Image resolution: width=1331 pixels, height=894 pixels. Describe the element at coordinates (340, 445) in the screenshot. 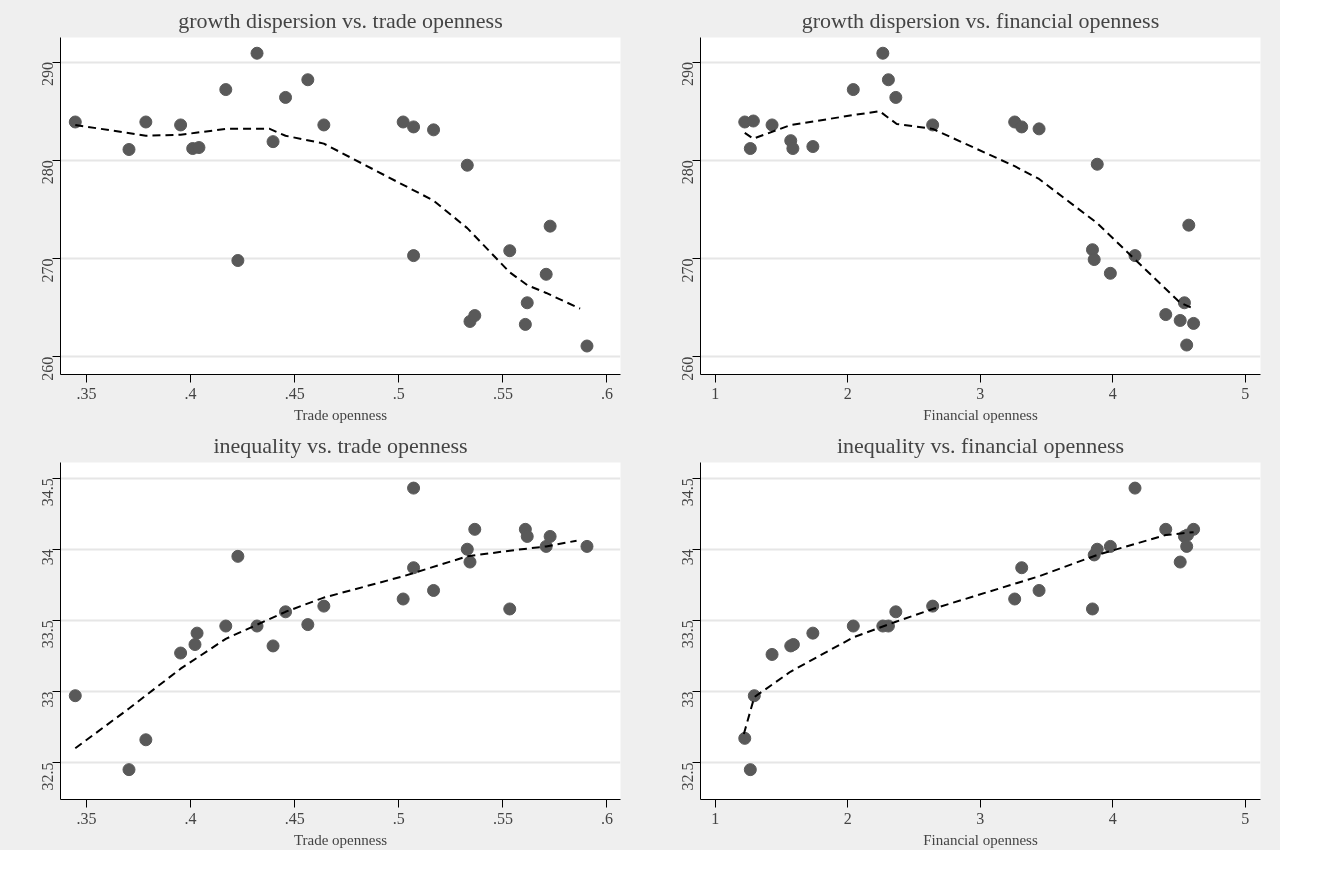

I see `chart-title: inequality vs. trade openness` at that location.